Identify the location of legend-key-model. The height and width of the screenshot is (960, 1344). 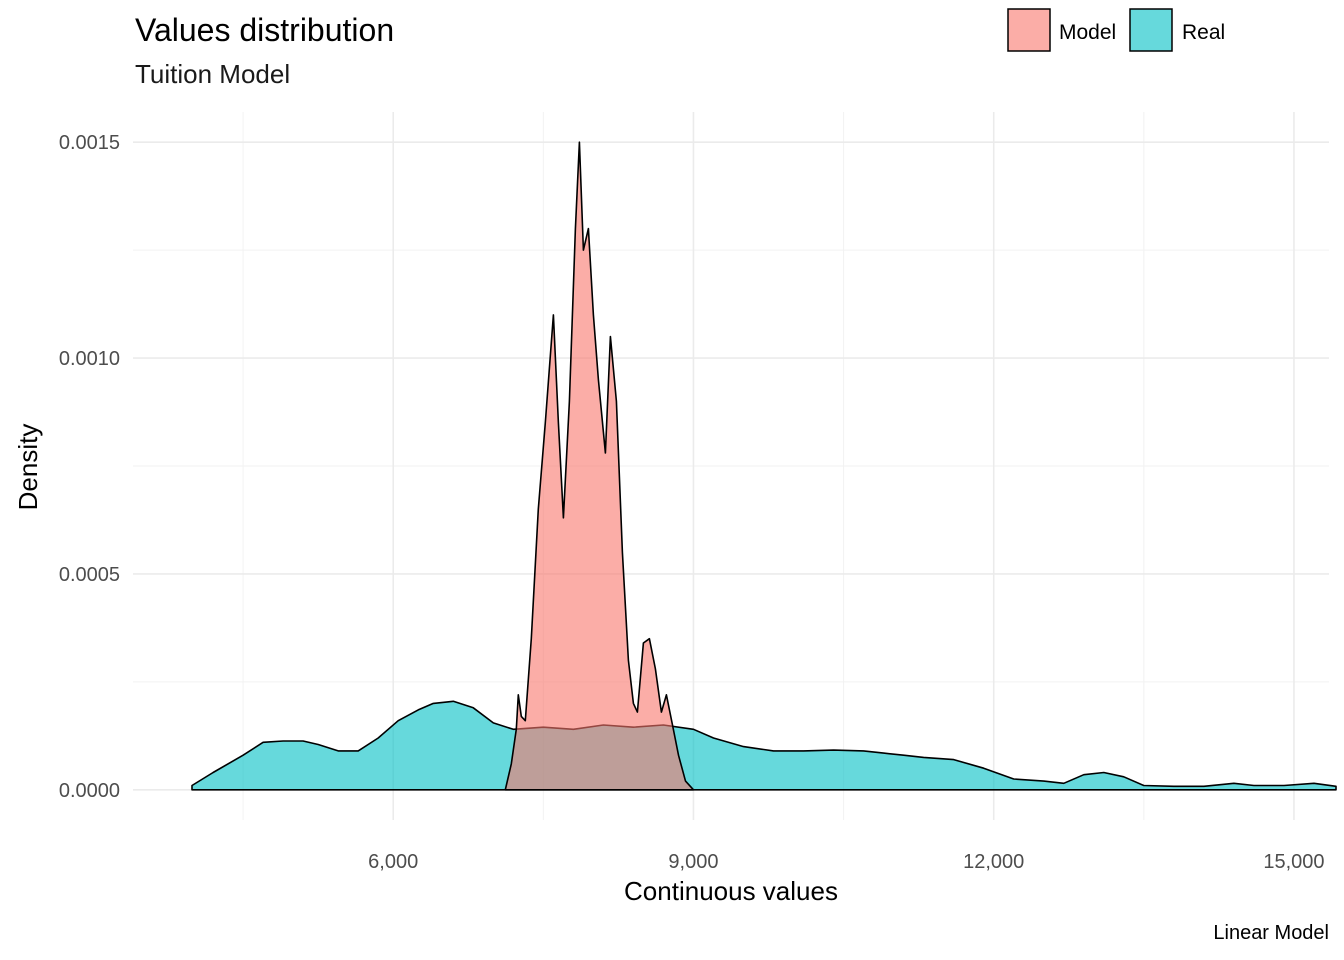
(1029, 30).